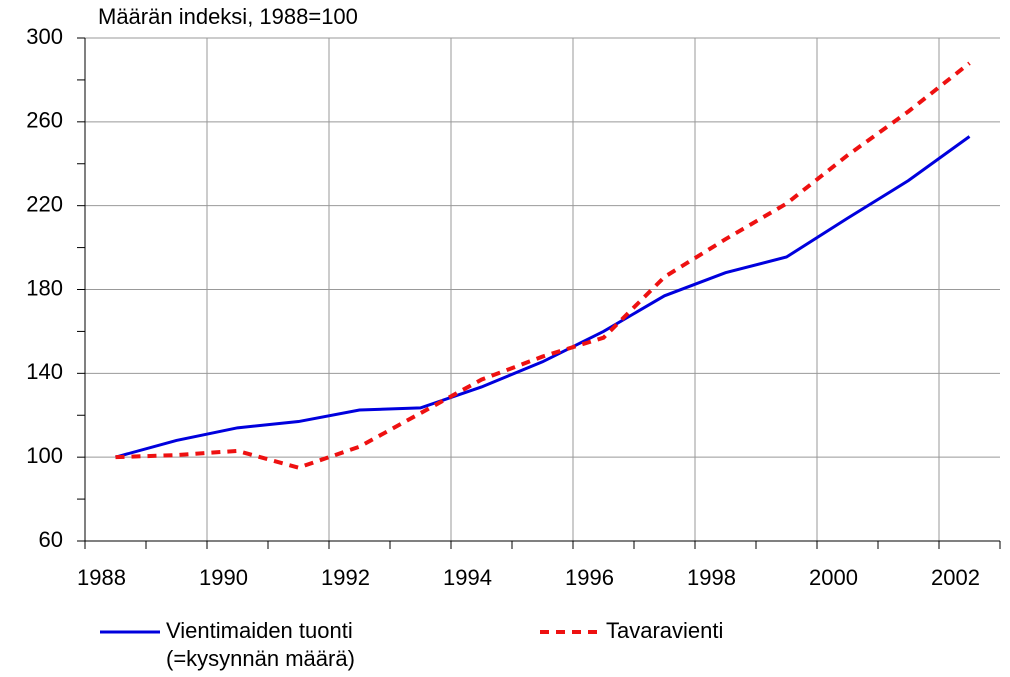  I want to click on y-tick-label: 60, so click(51, 539).